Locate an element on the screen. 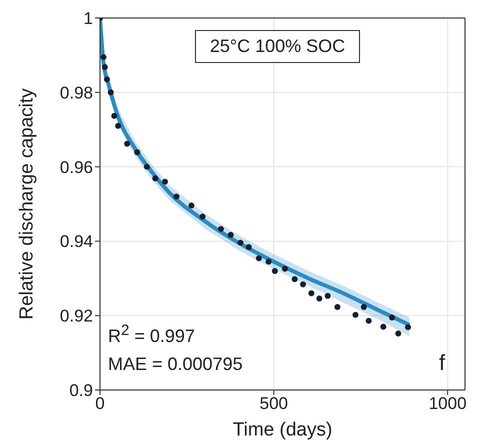  y-tick-label: 1 is located at coordinates (88, 18).